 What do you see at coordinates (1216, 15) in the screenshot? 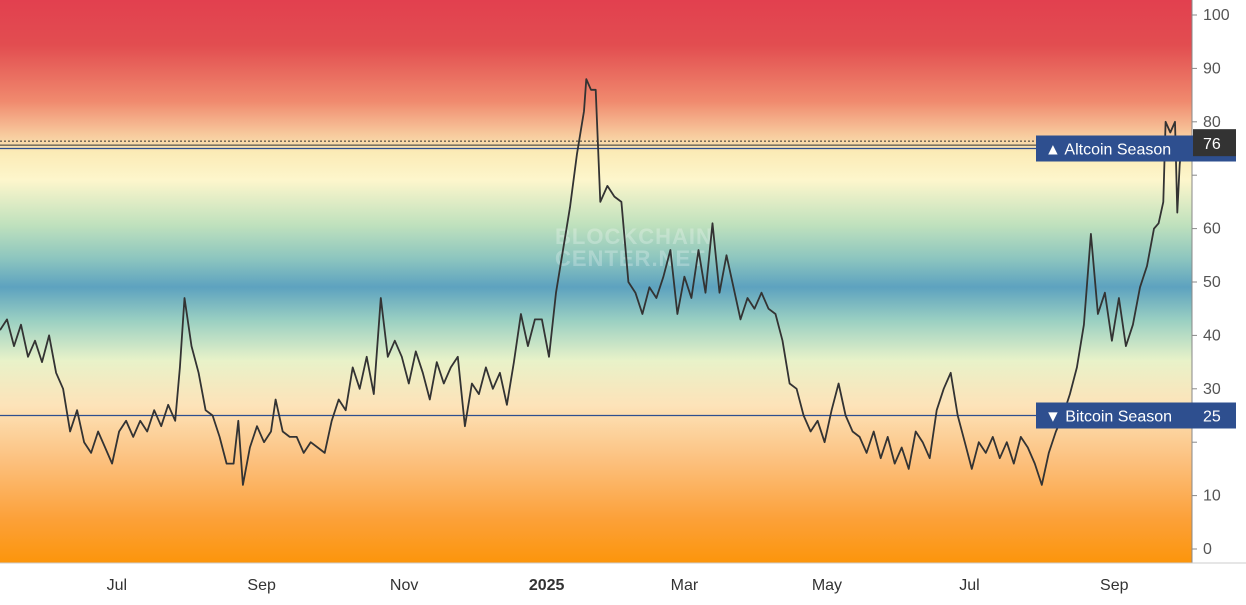
I see `y-tick-label: 100` at bounding box center [1216, 15].